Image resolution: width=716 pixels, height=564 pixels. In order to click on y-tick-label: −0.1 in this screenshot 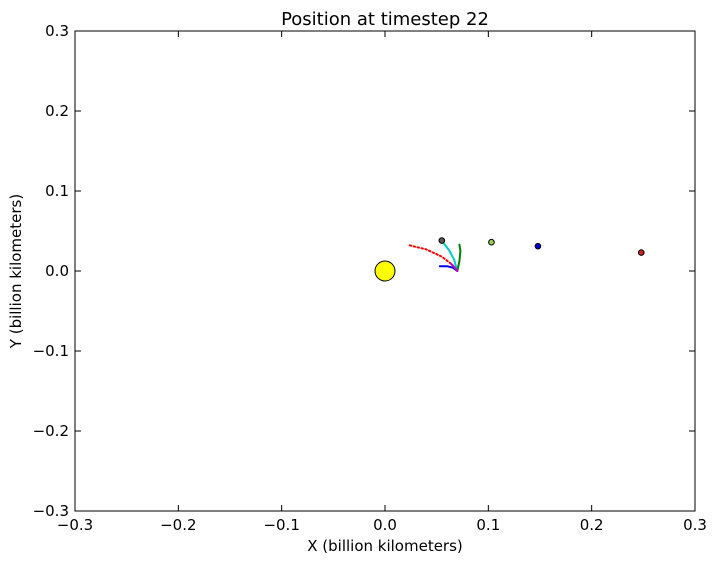, I will do `click(51, 351)`.